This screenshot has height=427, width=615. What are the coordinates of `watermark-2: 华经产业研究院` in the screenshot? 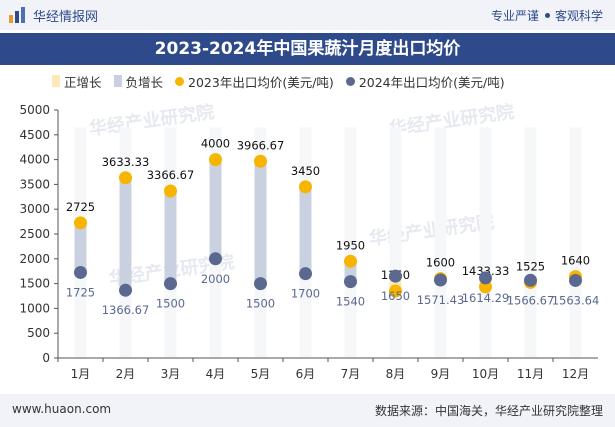 It's located at (452, 120).